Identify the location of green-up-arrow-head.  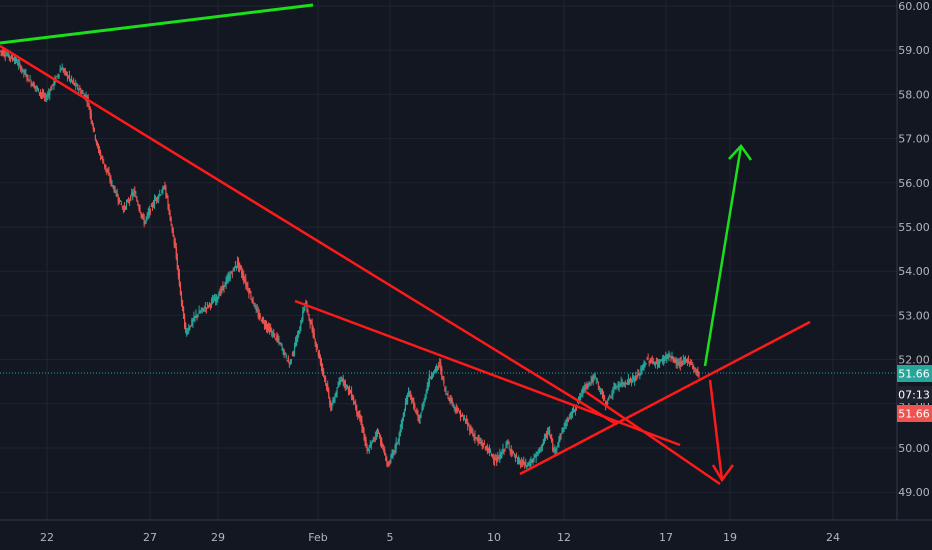
(740, 152).